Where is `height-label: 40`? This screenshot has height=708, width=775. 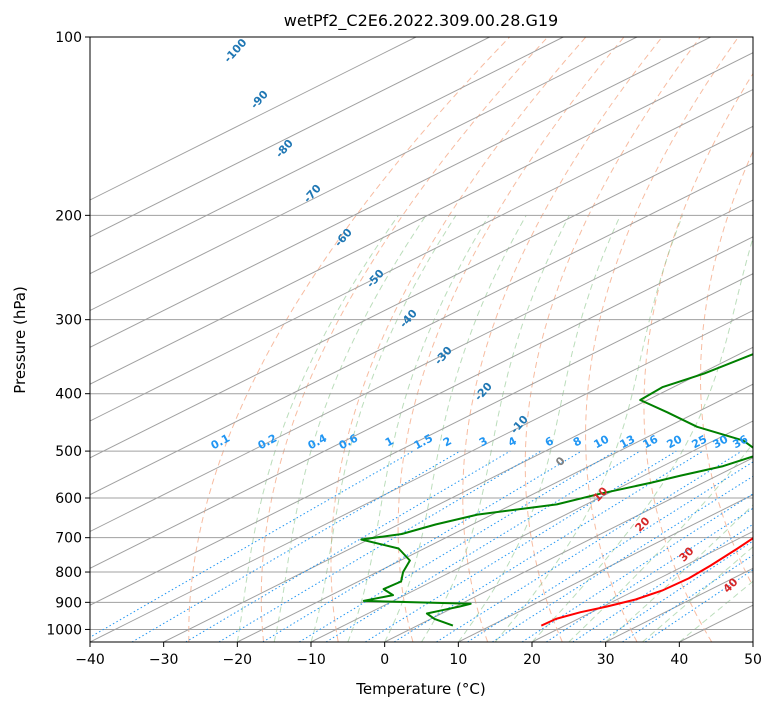
height-label: 40 is located at coordinates (731, 585).